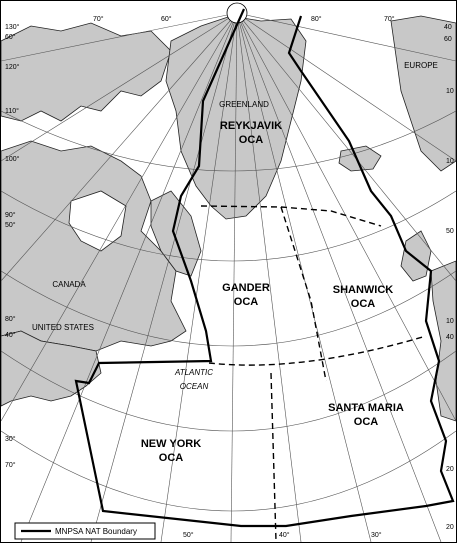 The height and width of the screenshot is (543, 457). What do you see at coordinates (171, 458) in the screenshot?
I see `new-york-oca: OCA` at bounding box center [171, 458].